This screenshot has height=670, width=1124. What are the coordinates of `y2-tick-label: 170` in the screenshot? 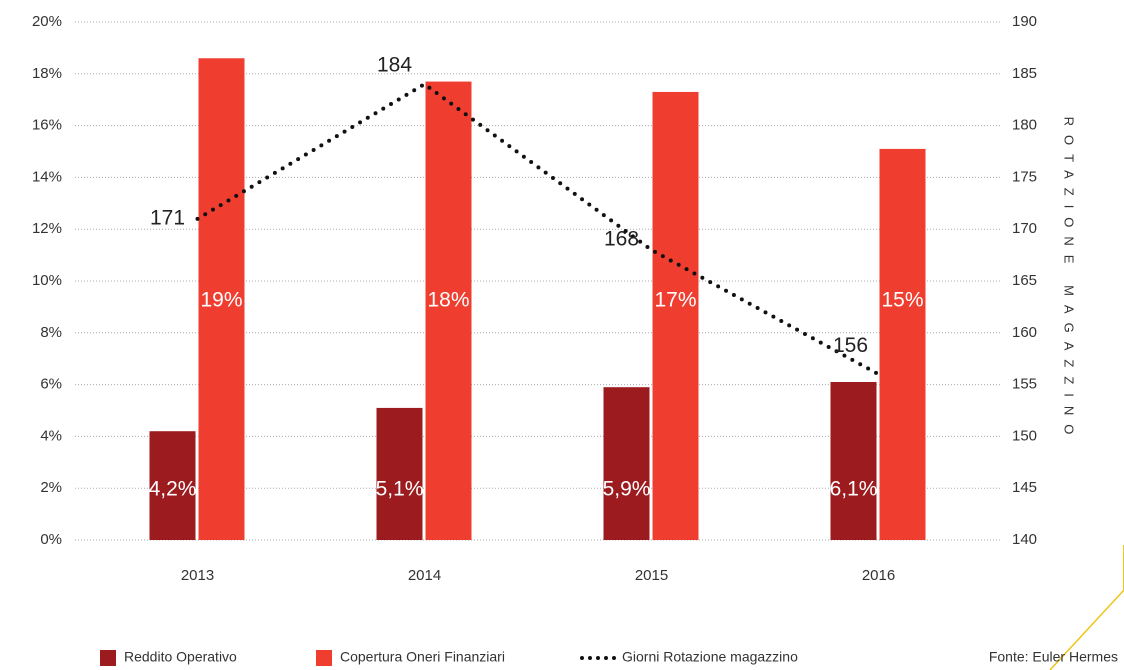 It's located at (1024, 228).